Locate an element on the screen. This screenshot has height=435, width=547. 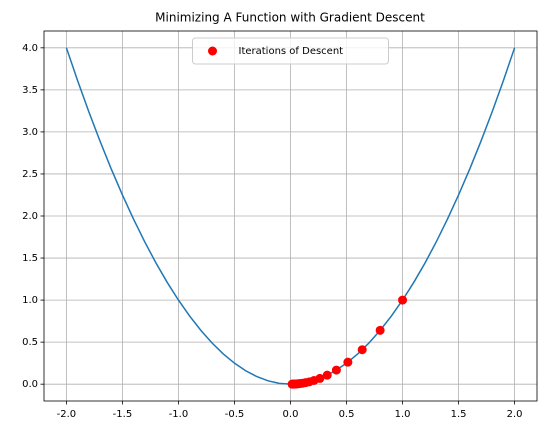
legend-marker is located at coordinates (212, 51).